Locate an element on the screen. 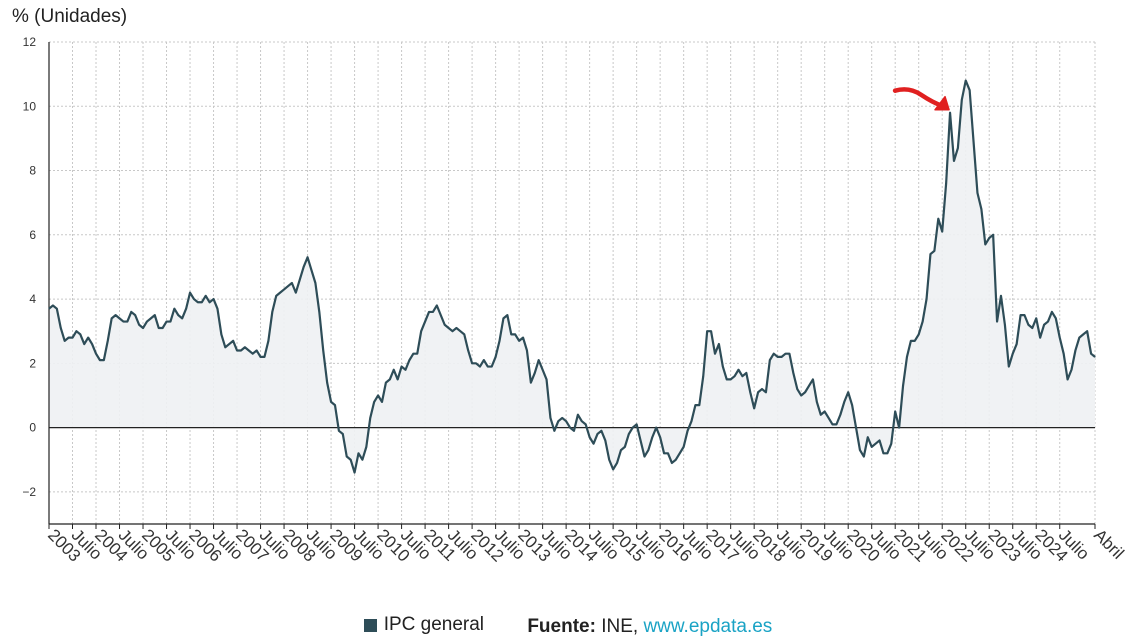 The width and height of the screenshot is (1136, 641). y-tick-label: 8 is located at coordinates (32, 171).